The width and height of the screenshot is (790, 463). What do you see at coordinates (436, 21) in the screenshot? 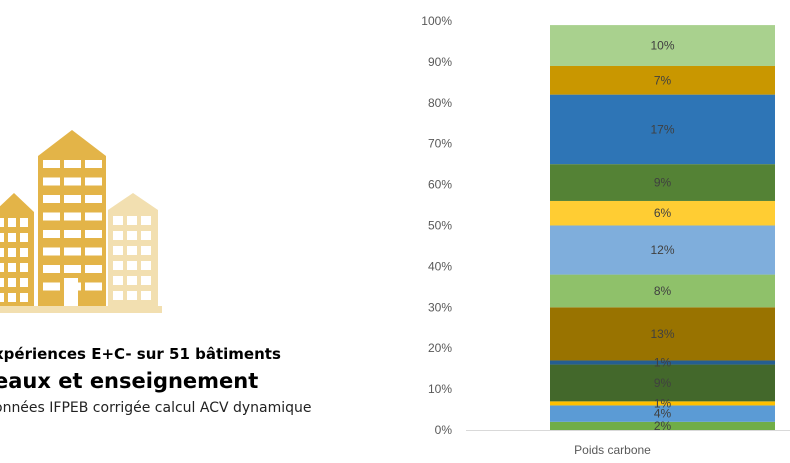
I see `y-tick-label: 100%` at bounding box center [436, 21].